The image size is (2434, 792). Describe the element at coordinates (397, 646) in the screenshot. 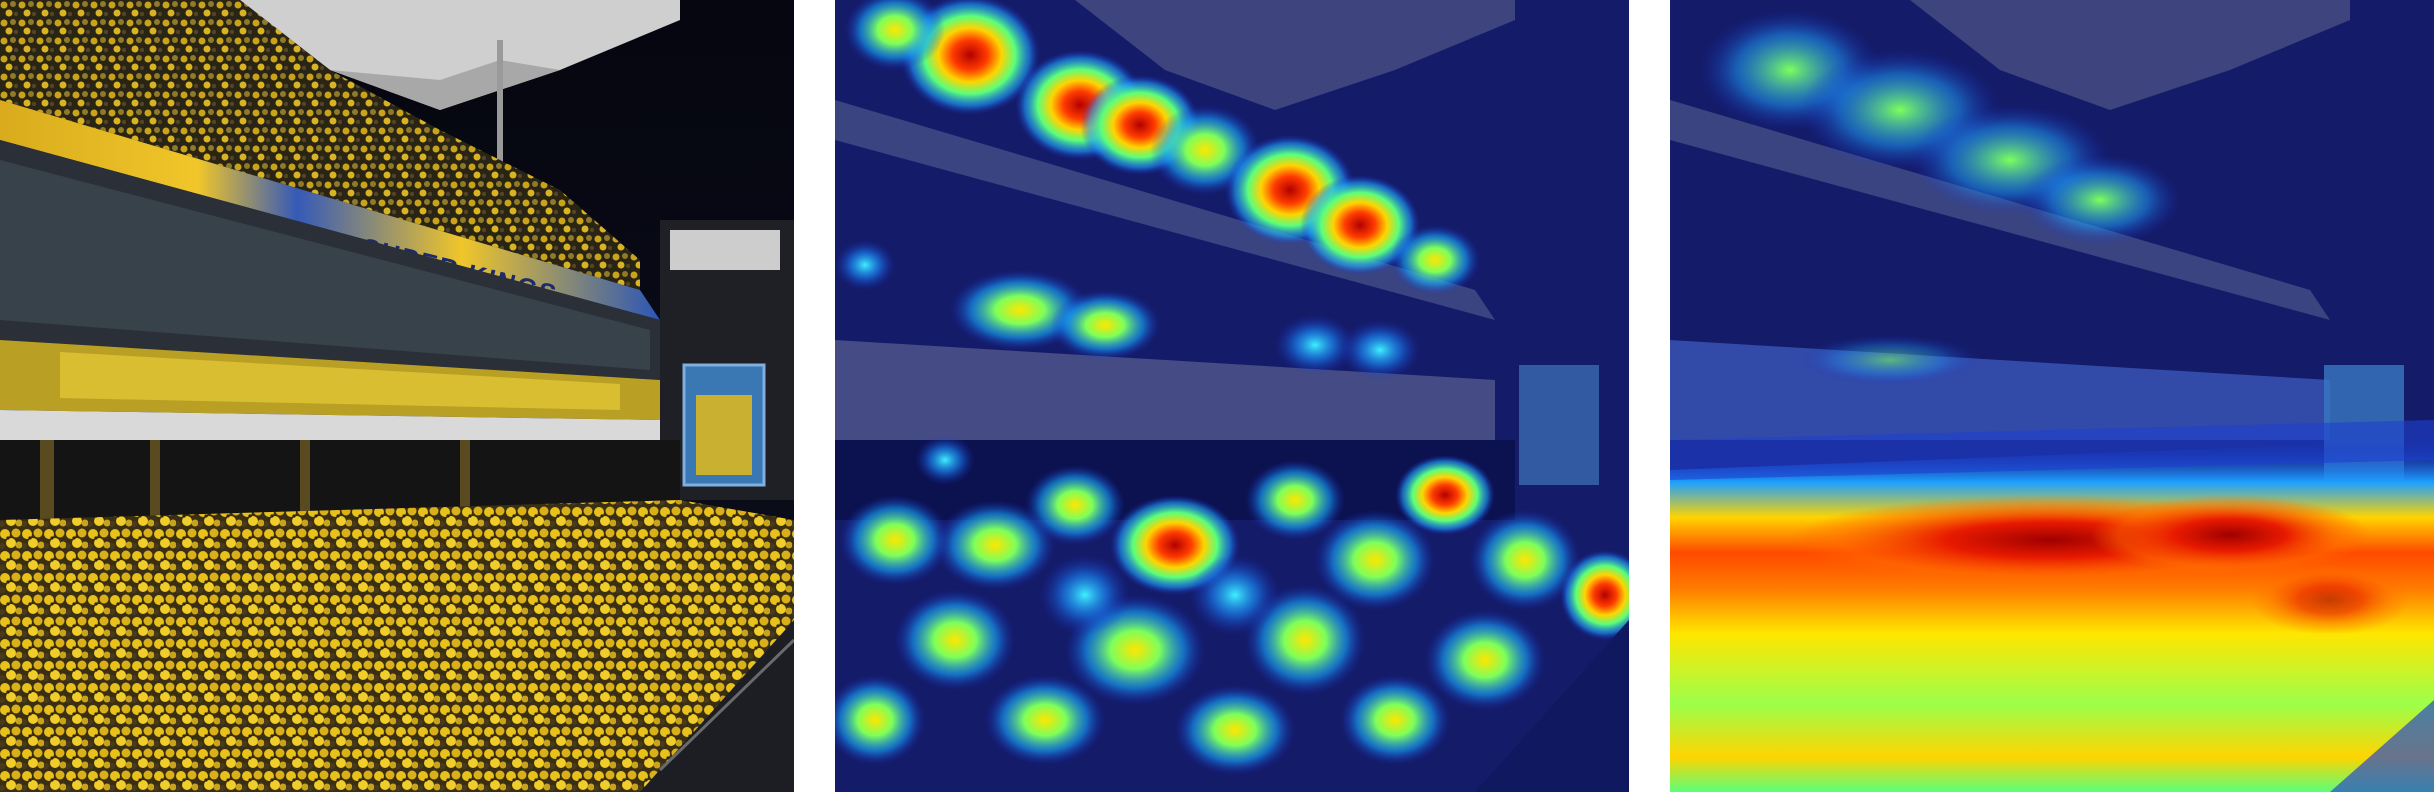

I see `lower-crowd` at that location.